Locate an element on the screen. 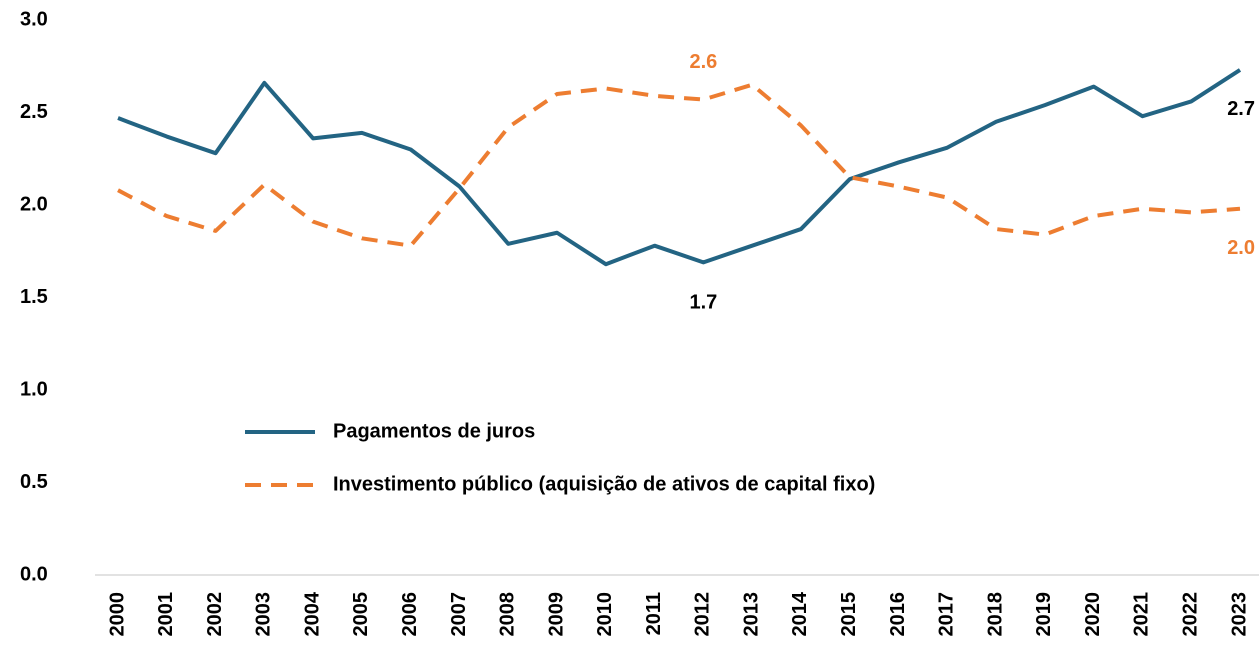 Image resolution: width=1259 pixels, height=663 pixels. x-tick-label: 2023 is located at coordinates (1239, 614).